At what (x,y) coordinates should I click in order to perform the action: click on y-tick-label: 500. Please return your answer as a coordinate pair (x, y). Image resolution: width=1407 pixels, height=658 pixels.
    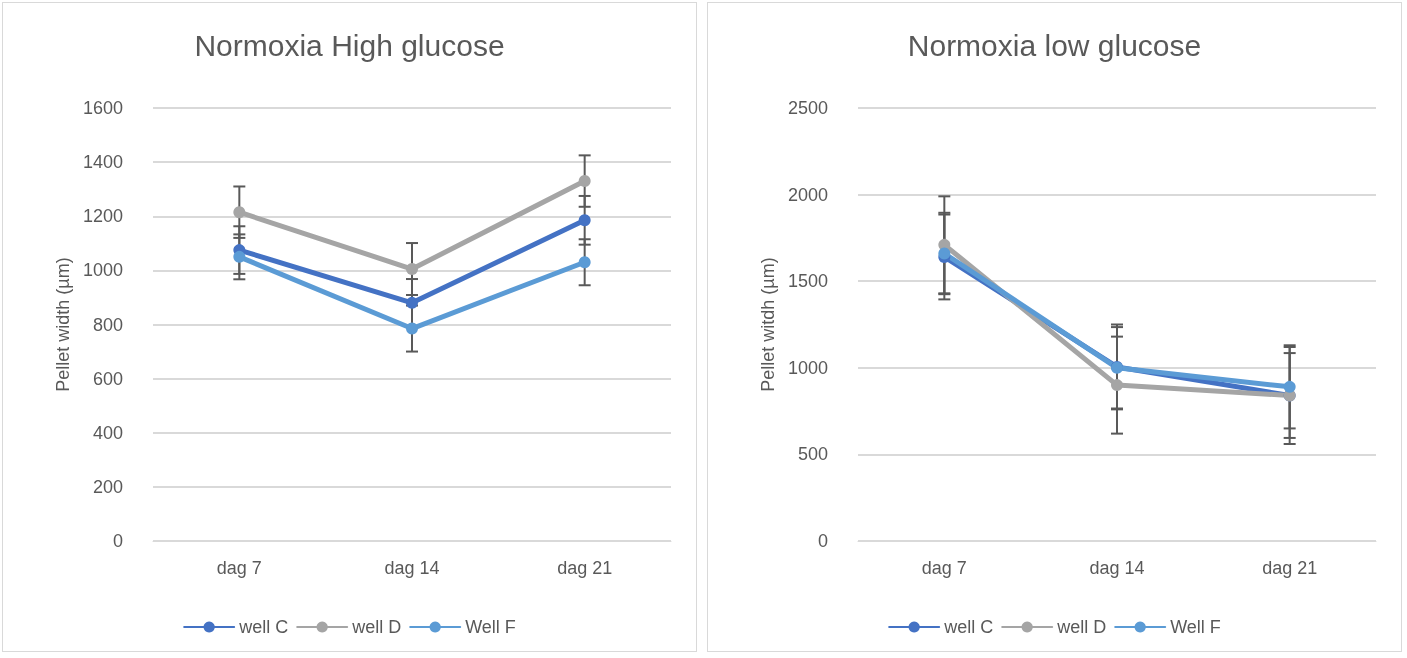
    Looking at the image, I should click on (812, 454).